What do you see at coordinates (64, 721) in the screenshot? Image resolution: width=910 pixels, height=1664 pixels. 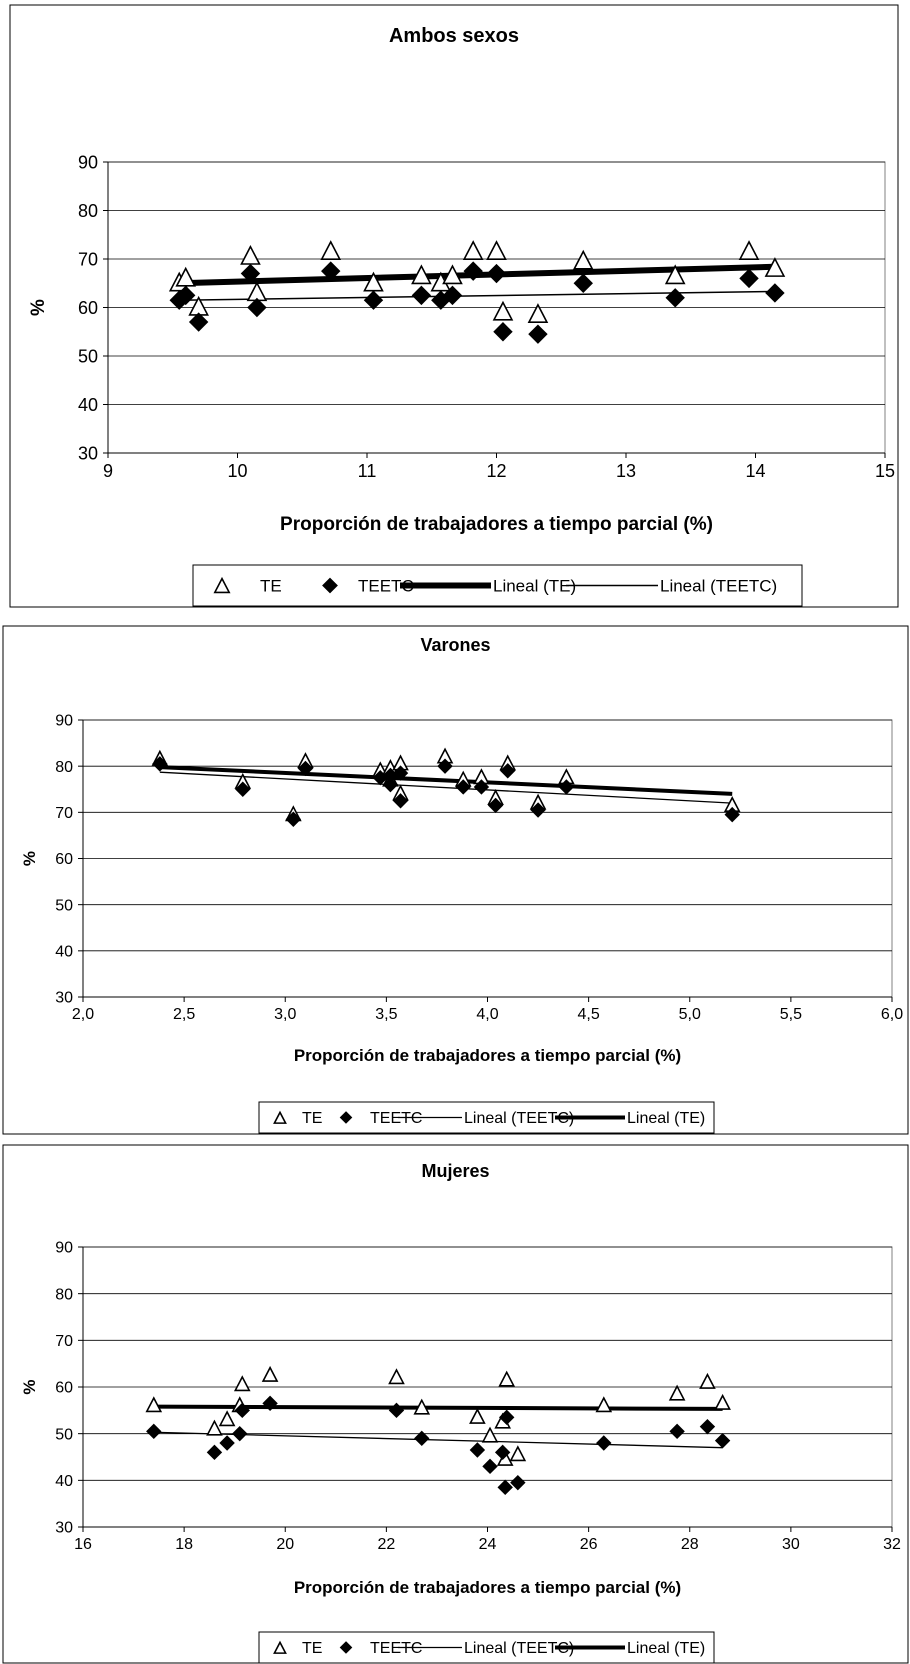 I see `y-tick-label: 90` at bounding box center [64, 721].